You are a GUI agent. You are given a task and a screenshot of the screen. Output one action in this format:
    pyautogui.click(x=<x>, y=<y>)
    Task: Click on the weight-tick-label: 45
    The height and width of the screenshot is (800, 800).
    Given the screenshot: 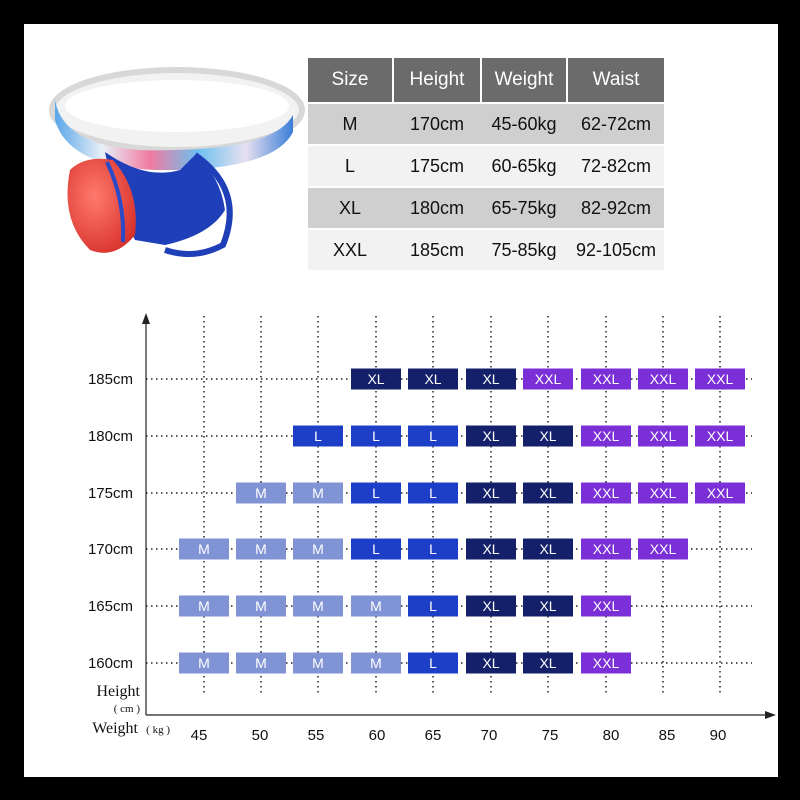 What is the action you would take?
    pyautogui.click(x=199, y=735)
    